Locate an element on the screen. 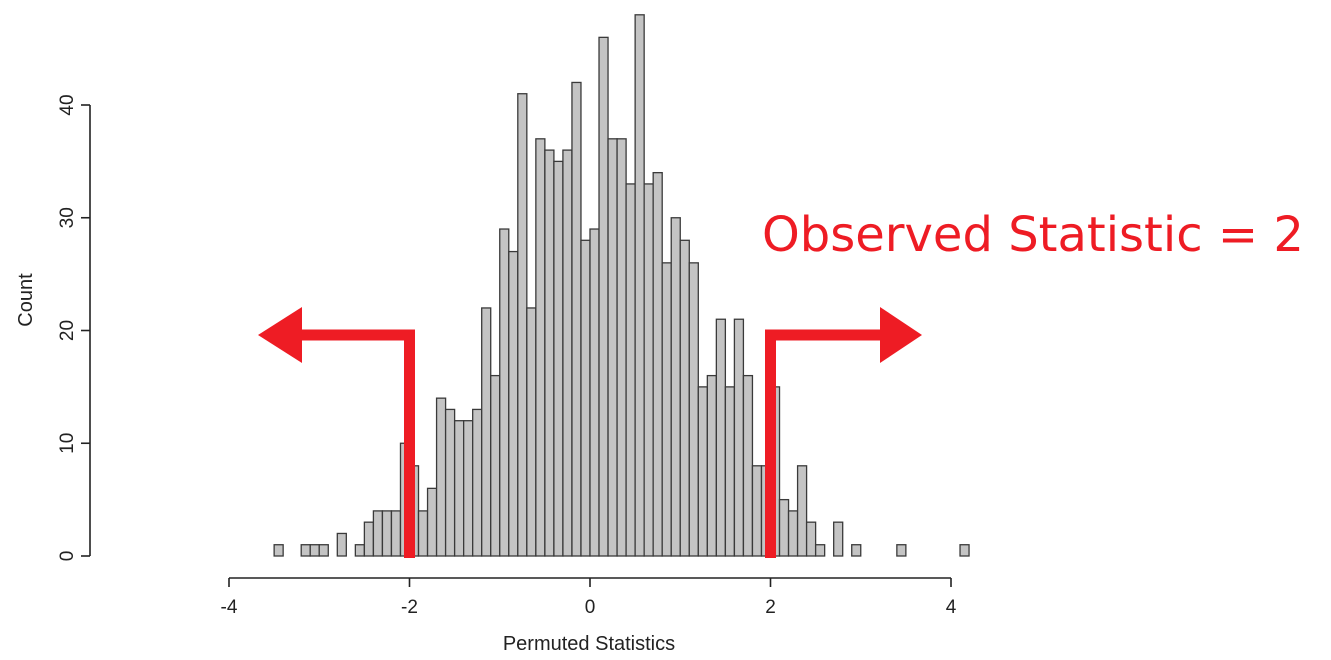 This screenshot has width=1331, height=660. x-tick-label: 4 is located at coordinates (951, 607).